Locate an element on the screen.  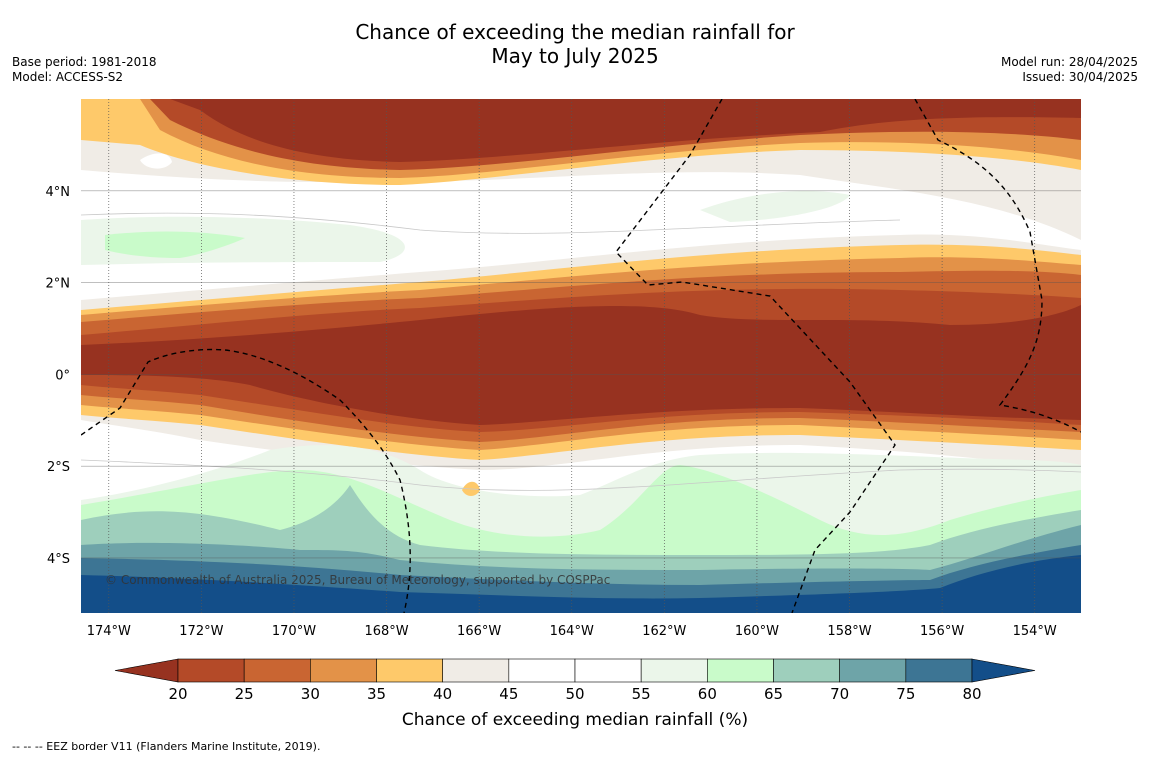
colorbar-tick-label: 50 is located at coordinates (574, 694).